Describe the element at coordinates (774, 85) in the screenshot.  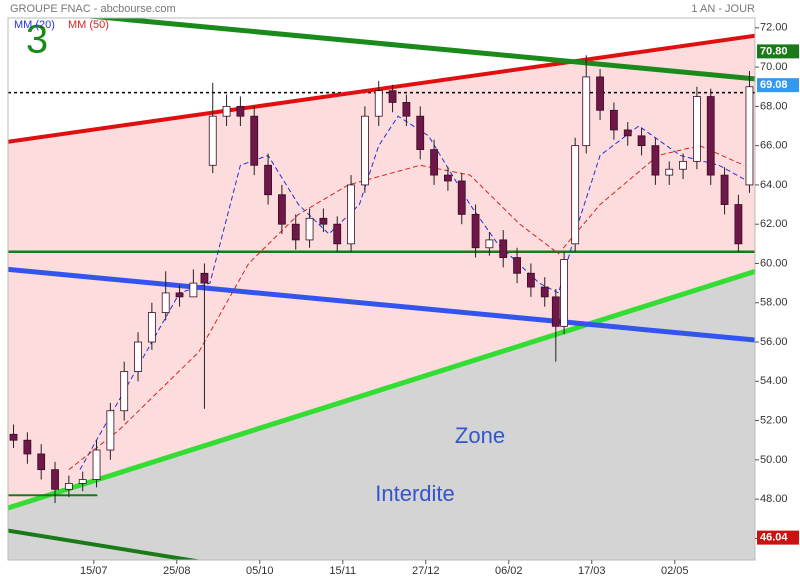
I see `price-tag-label: 69.08` at that location.